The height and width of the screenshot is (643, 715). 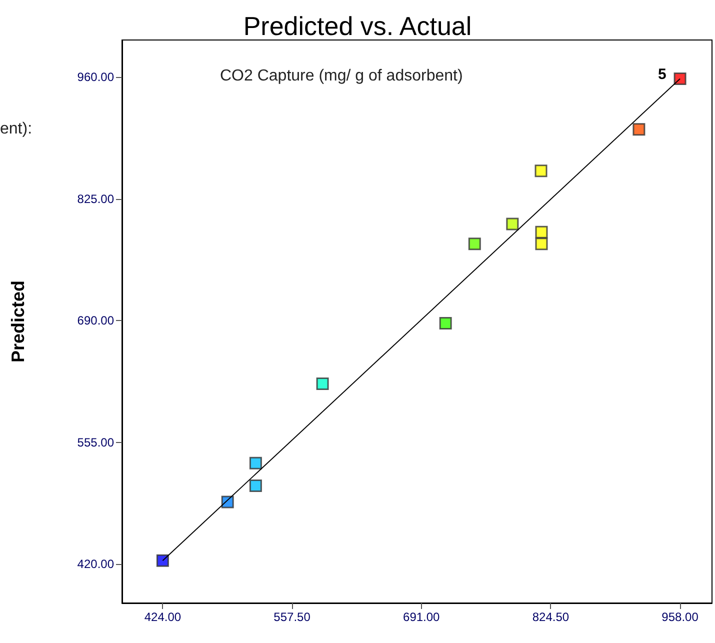 I want to click on chart-title: Predicted vs. Actual, so click(x=357, y=26).